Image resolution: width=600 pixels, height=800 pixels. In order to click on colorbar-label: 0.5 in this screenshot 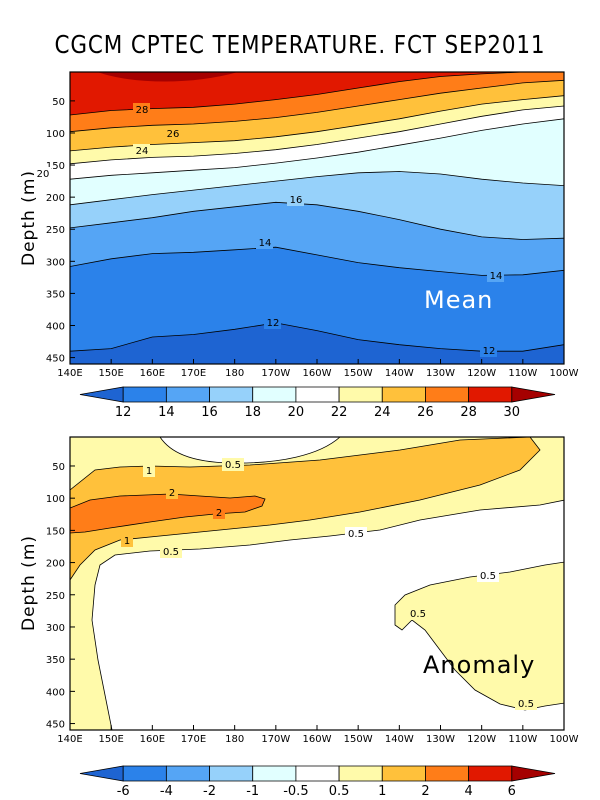, I will do `click(339, 791)`.